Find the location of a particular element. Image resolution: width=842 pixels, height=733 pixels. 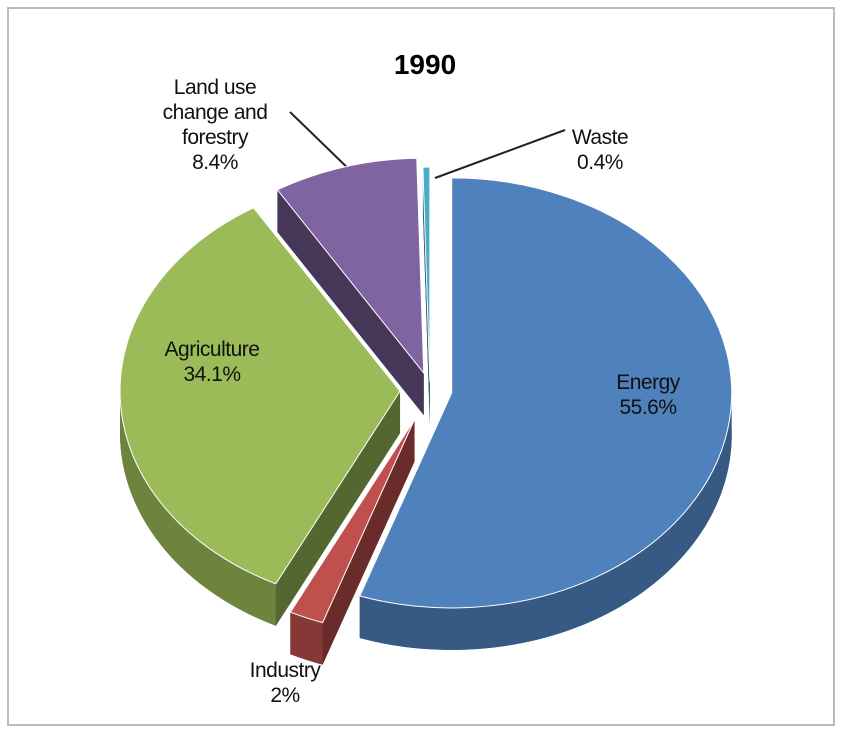

slice-label: Land use change and forestry 8.4% is located at coordinates (215, 125).